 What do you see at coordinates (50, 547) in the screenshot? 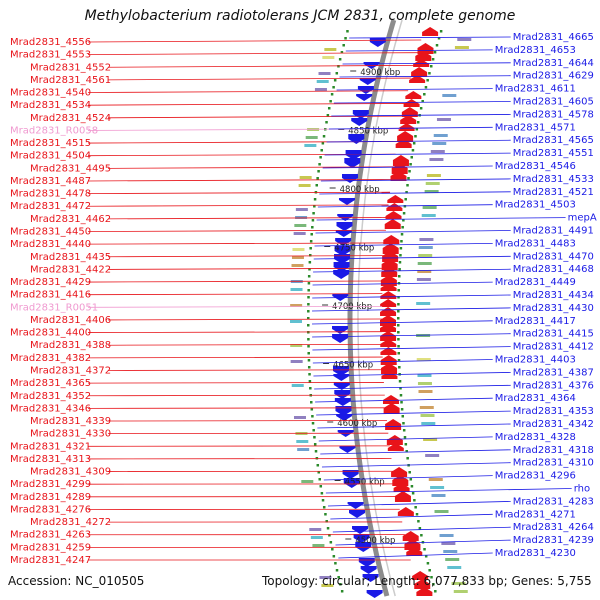
I see `left-gene-label: Mrad2831_4259` at bounding box center [50, 547].